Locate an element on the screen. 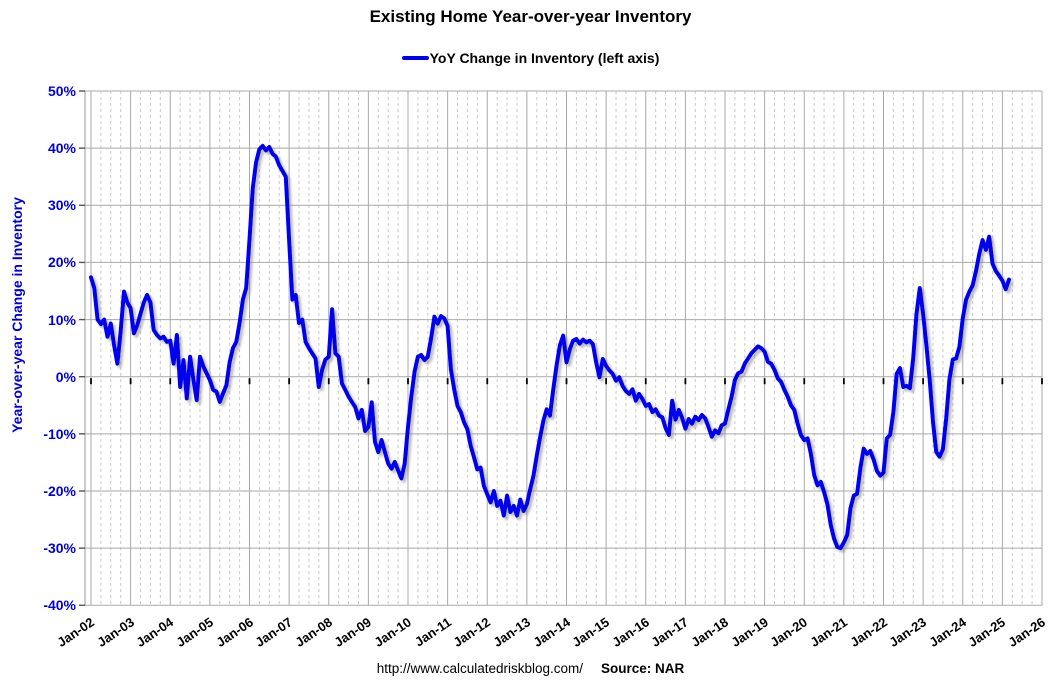 This screenshot has height=689, width=1061. chart-title: Existing Home Year-over-year Inventory is located at coordinates (530, 16).